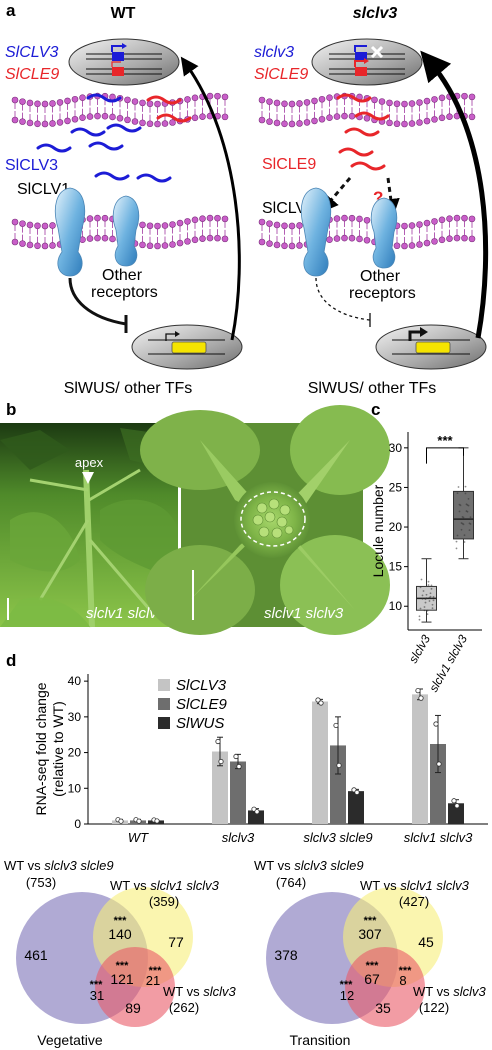 Image resolution: width=492 pixels, height=1050 pixels. I want to click on count-only-a: 378, so click(286, 955).